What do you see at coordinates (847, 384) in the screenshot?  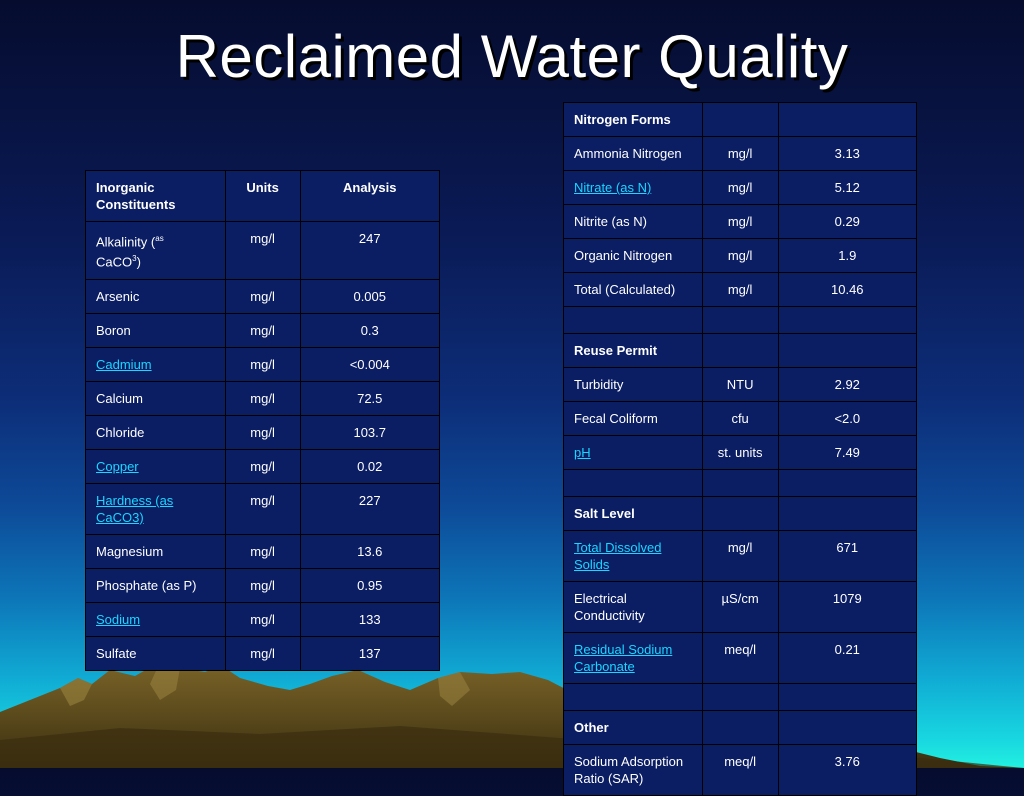 I see `row-value: 2.92` at bounding box center [847, 384].